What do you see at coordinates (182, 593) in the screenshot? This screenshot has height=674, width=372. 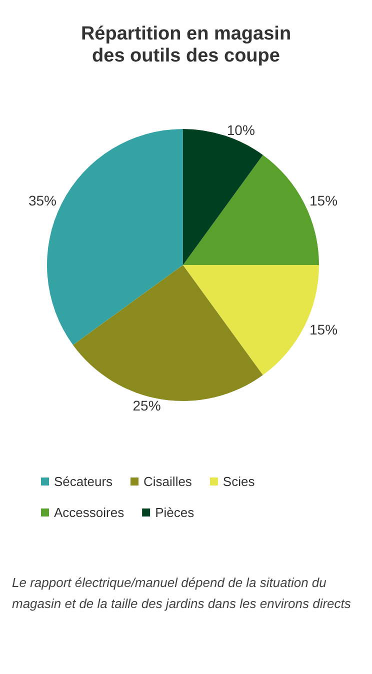 I see `text: Le rapport électrique/manuel dépend de la situation du magasin et de la taille des jardins dans les environs directs` at bounding box center [182, 593].